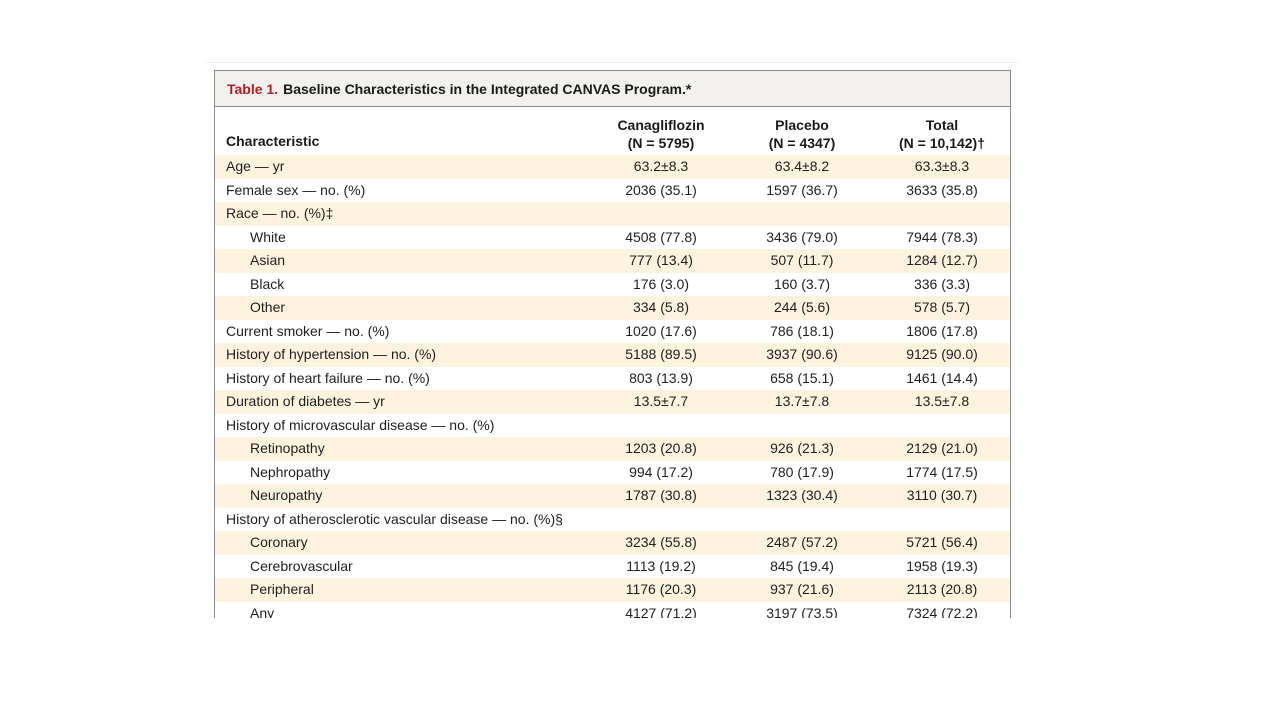 Image resolution: width=1280 pixels, height=720 pixels. I want to click on header-total-name: Total, so click(942, 125).